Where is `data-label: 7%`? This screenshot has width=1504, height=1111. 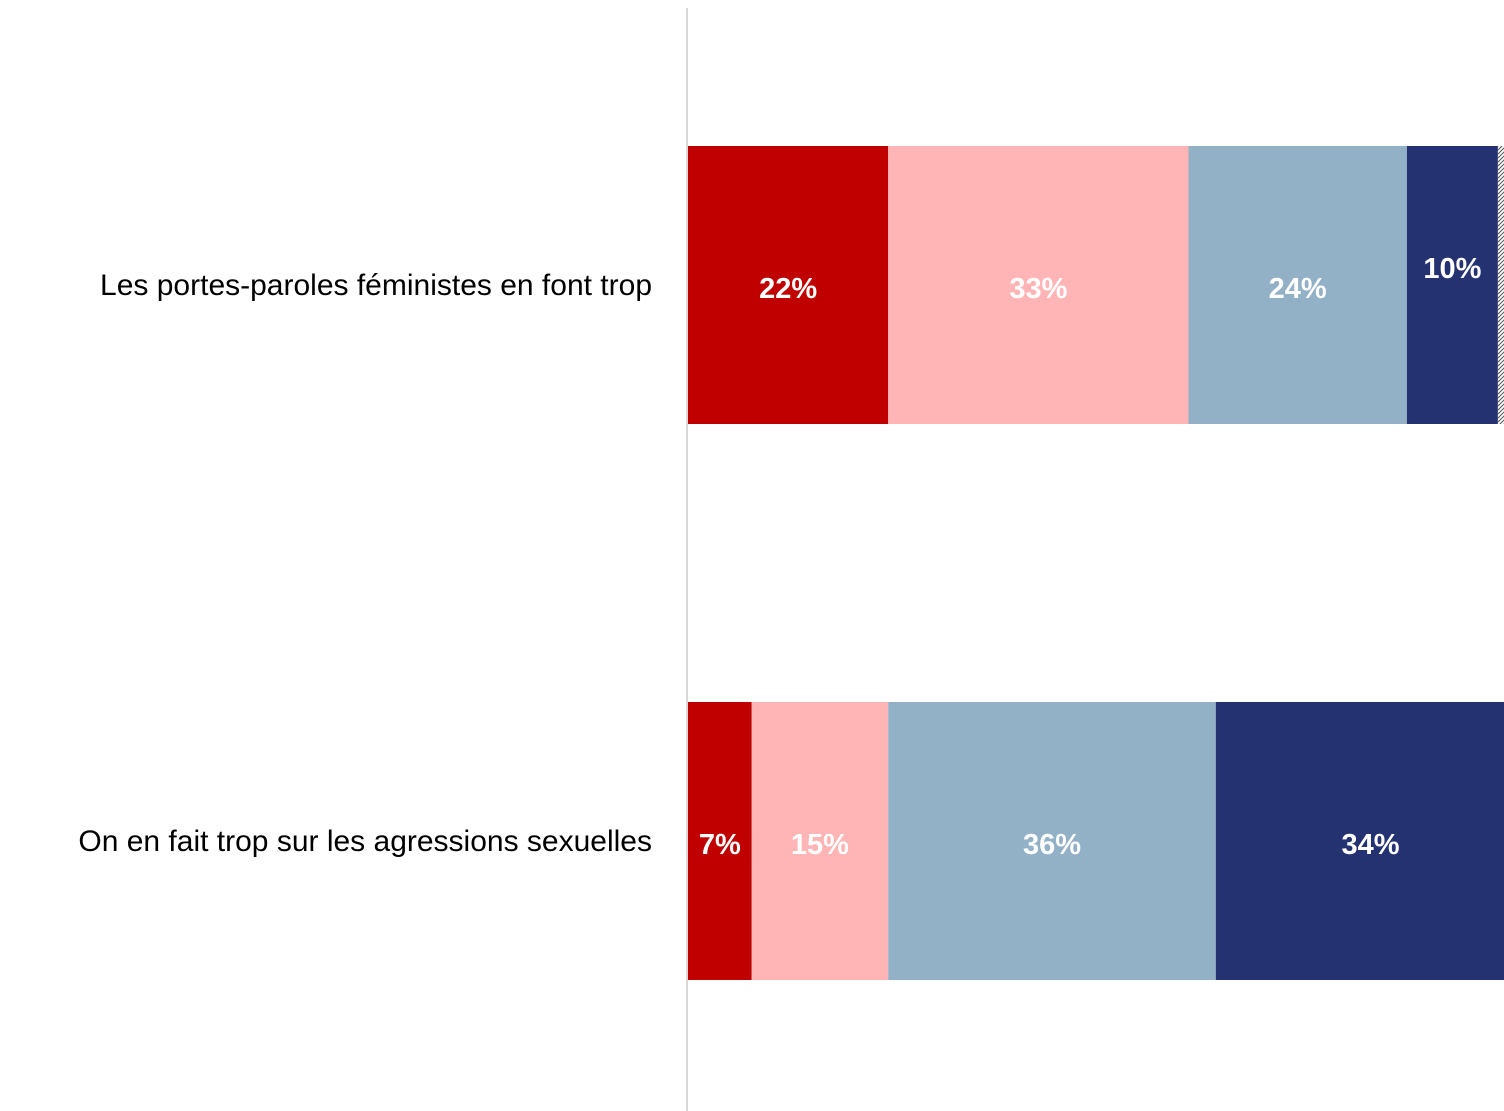 data-label: 7% is located at coordinates (720, 845).